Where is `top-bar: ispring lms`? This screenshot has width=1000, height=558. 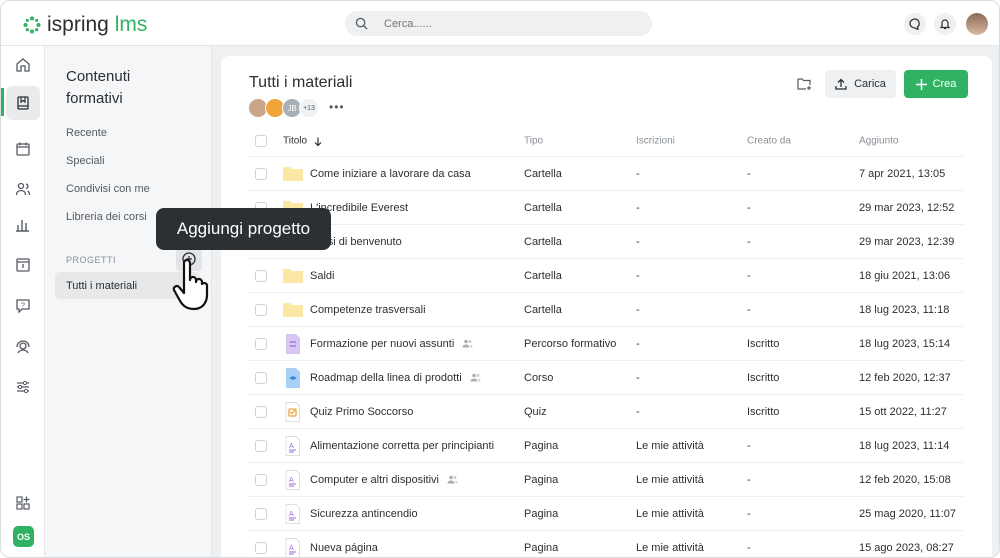
top-bar: ispring lms is located at coordinates (500, 23).